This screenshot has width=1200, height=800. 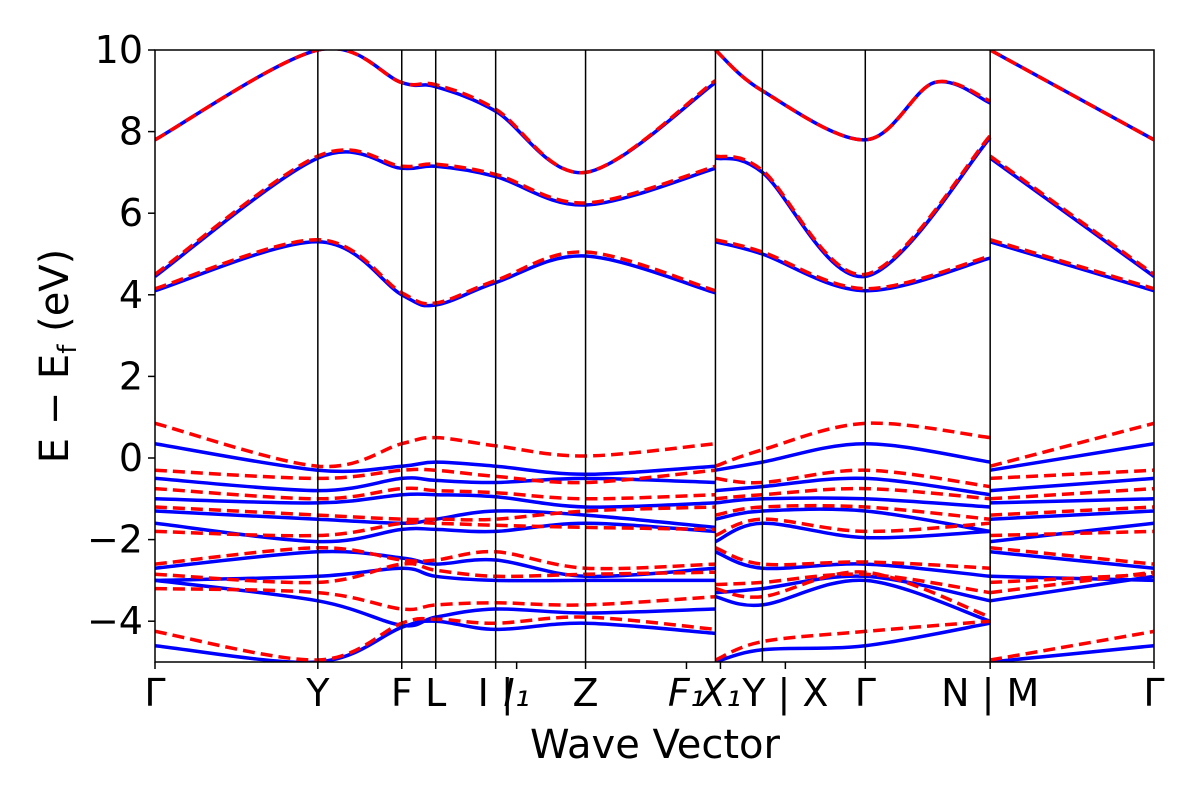 I want to click on y-axis-ticks: −4 −2 0 2 4 6 8 10, so click(x=121, y=335).